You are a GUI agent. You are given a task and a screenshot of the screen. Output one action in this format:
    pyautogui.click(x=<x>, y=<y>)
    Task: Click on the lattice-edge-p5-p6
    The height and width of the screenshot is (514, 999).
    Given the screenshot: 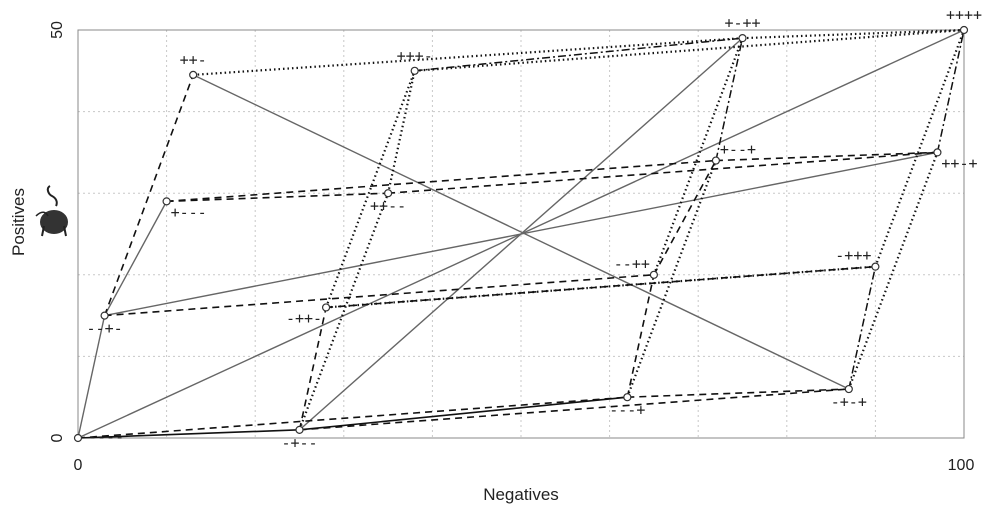 What is the action you would take?
    pyautogui.click(x=312, y=369)
    